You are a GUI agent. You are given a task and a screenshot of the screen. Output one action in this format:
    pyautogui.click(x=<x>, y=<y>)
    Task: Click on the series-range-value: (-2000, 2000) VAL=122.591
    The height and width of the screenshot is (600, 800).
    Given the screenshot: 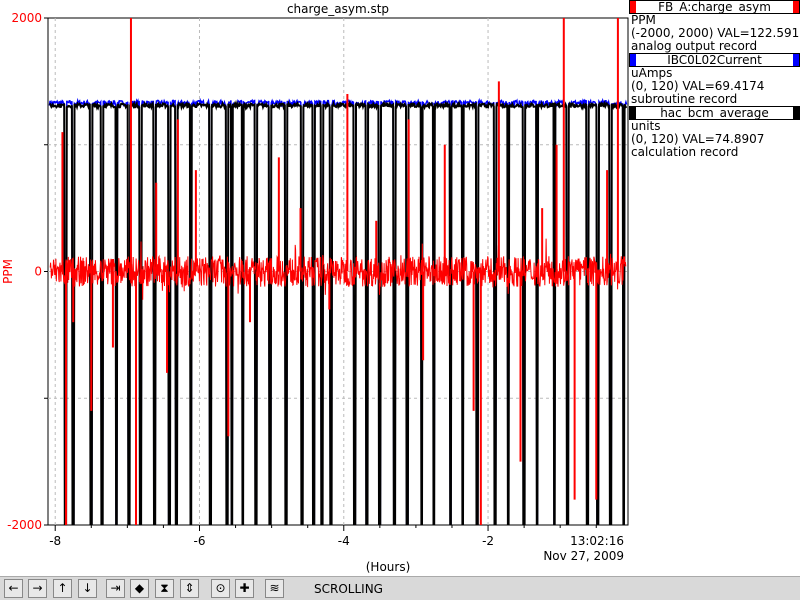 What is the action you would take?
    pyautogui.click(x=714, y=33)
    